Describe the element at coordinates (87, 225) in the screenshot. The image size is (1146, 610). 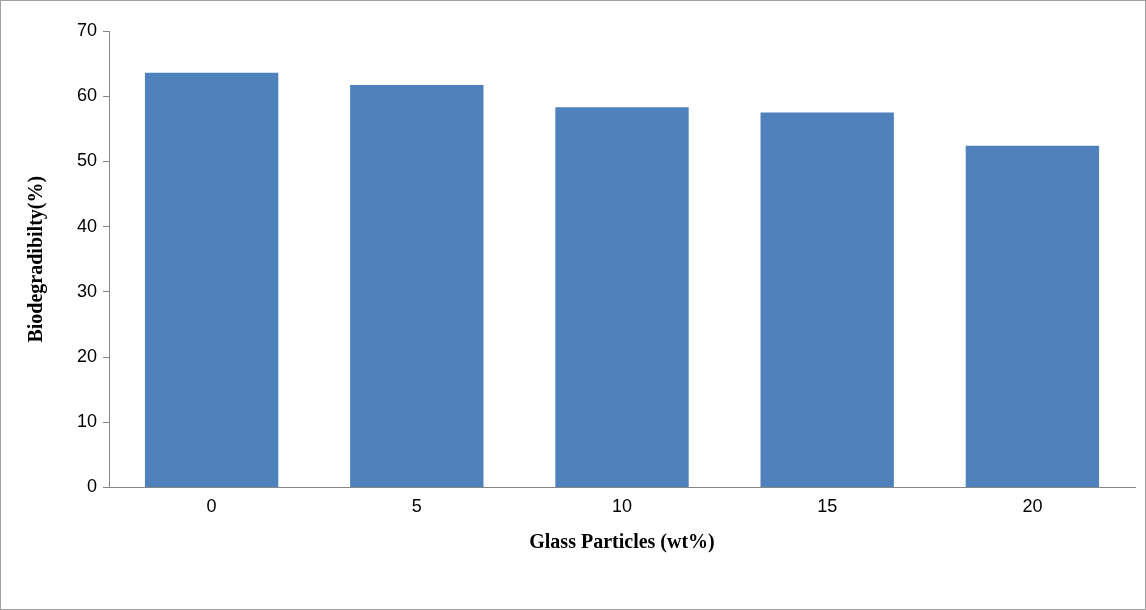
I see `y-tick-label: 40` at that location.